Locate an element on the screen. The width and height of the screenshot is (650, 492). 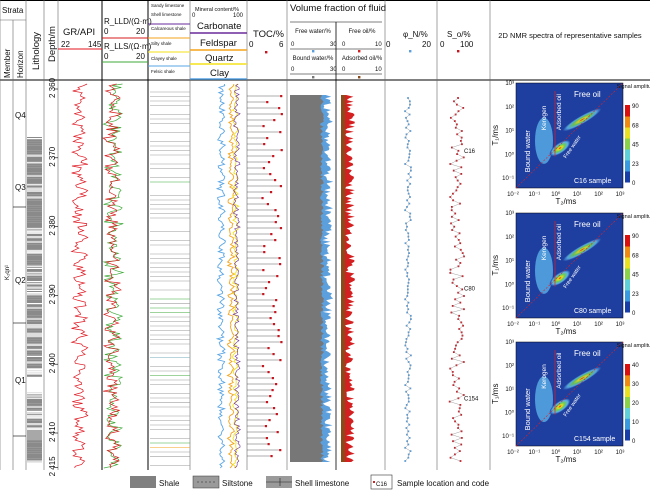
y-tick-label: 10⁻¹ is located at coordinates (508, 437).